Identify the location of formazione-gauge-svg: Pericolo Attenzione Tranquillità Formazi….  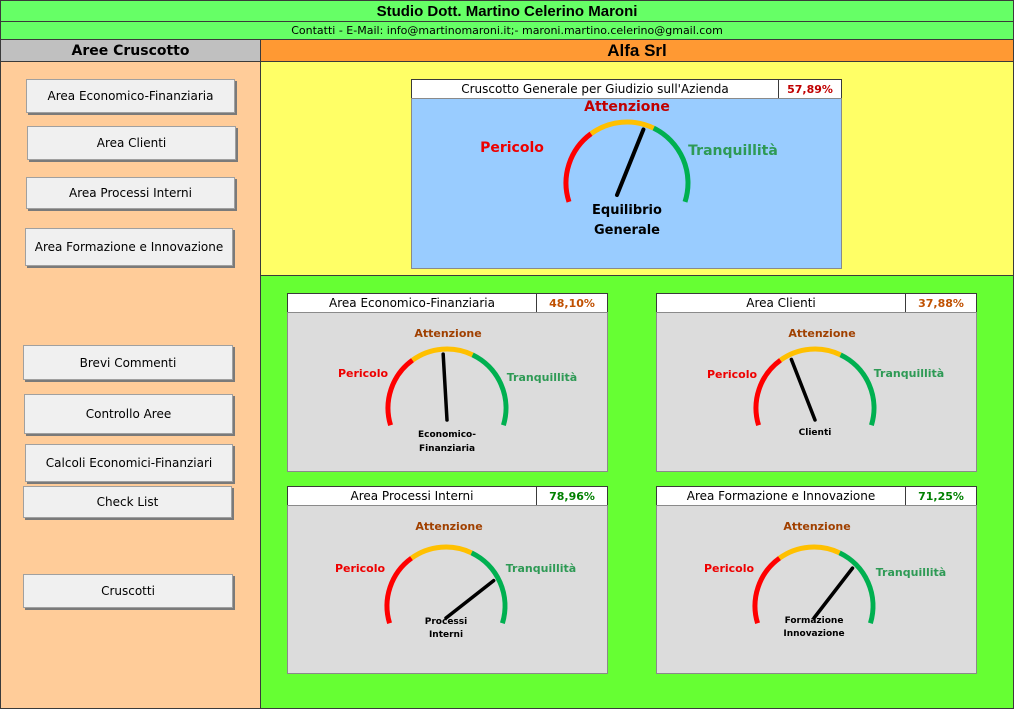
(825, 579).